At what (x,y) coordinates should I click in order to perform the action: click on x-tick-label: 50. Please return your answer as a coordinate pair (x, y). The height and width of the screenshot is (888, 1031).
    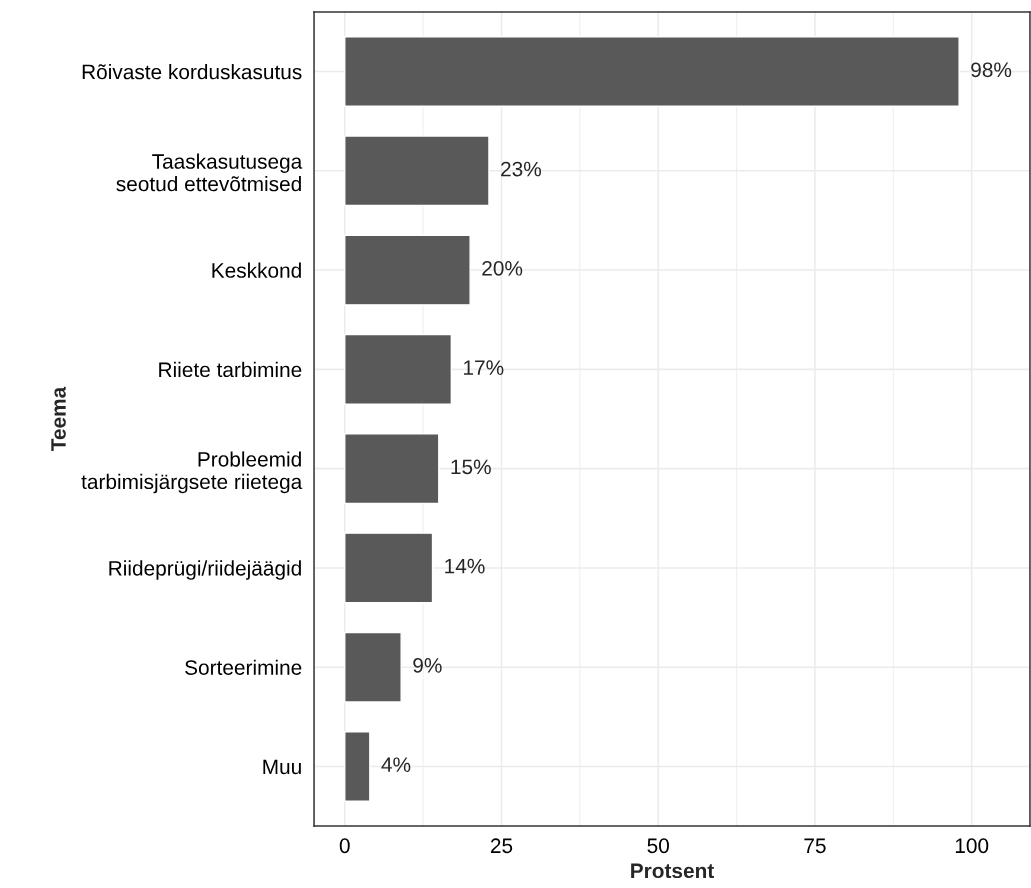
    Looking at the image, I should click on (658, 846).